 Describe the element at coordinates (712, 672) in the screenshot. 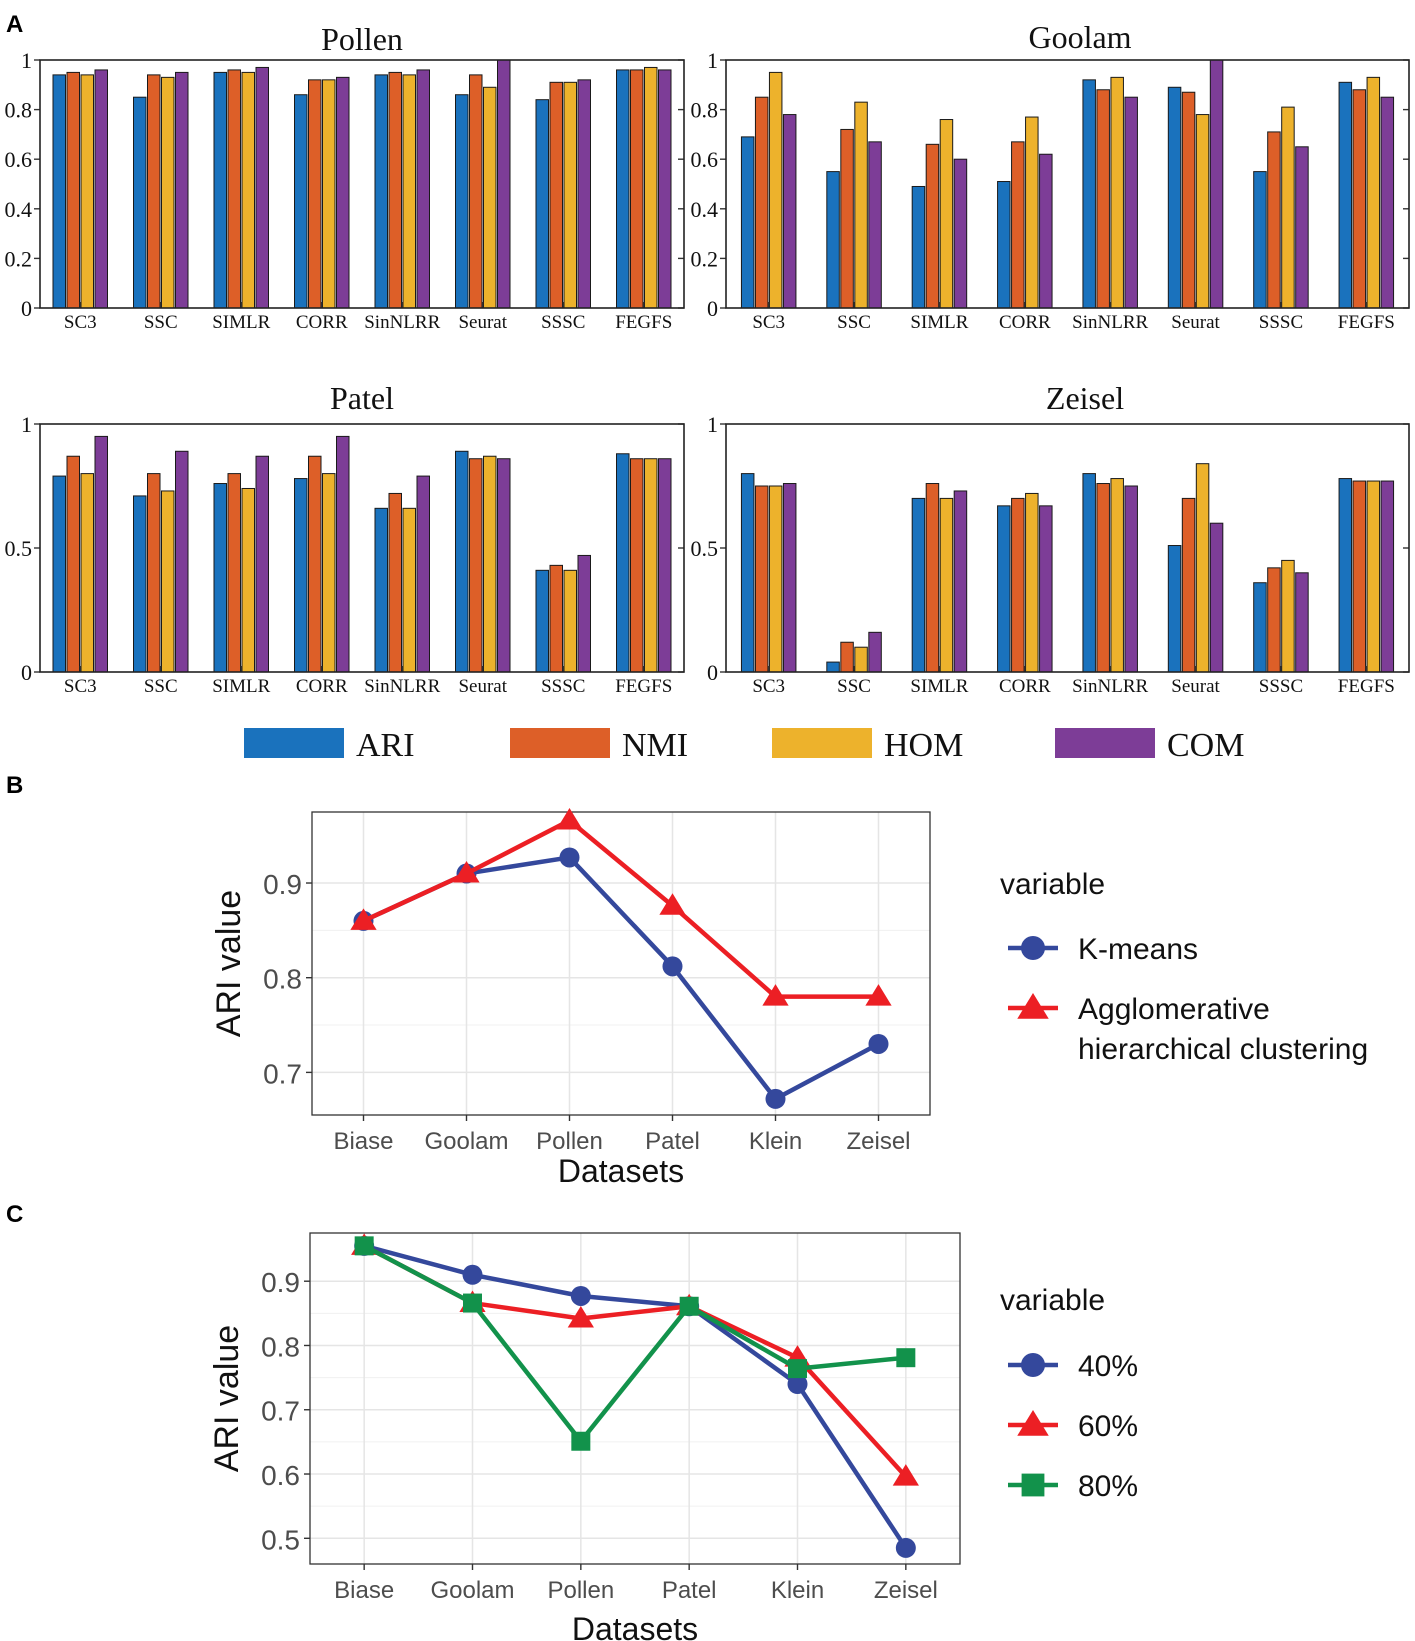

I see `y-tick-label: 0` at that location.